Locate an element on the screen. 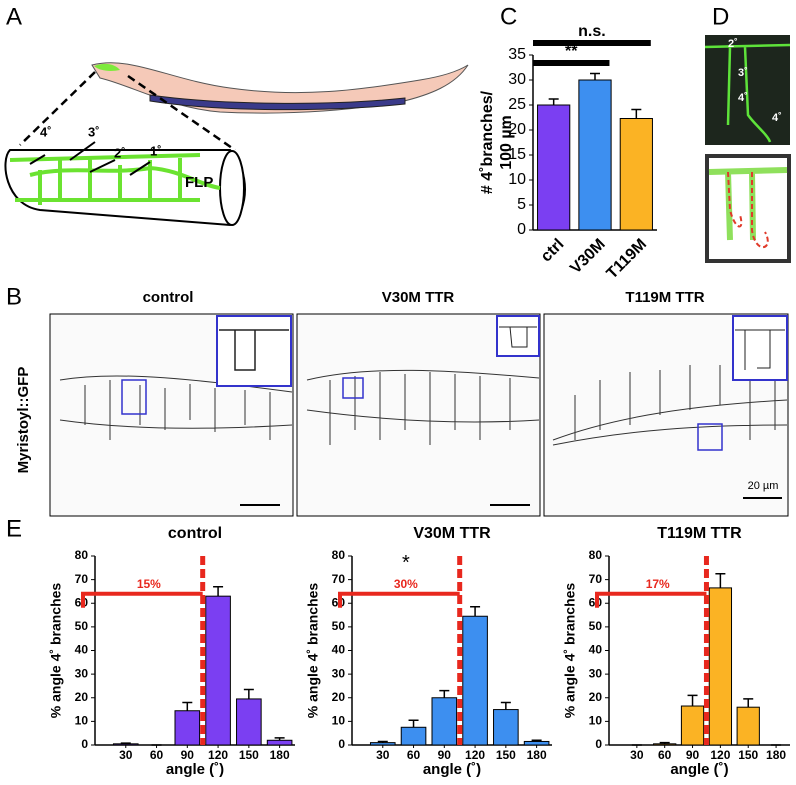 This screenshot has width=796, height=785. image-title: T119M TTR is located at coordinates (664, 297).